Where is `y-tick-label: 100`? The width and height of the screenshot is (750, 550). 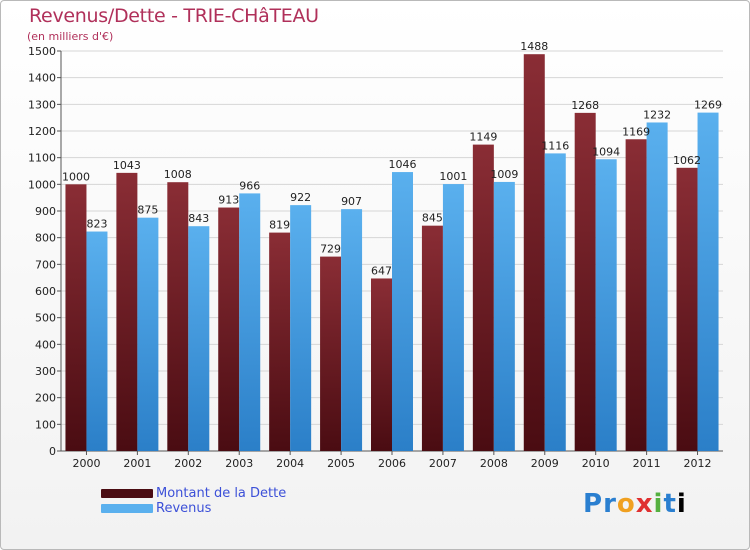 y-tick-label: 100 is located at coordinates (45, 424).